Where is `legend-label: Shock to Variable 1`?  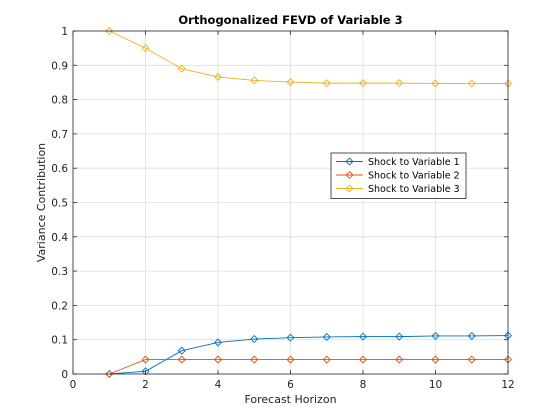 legend-label: Shock to Variable 1 is located at coordinates (414, 162).